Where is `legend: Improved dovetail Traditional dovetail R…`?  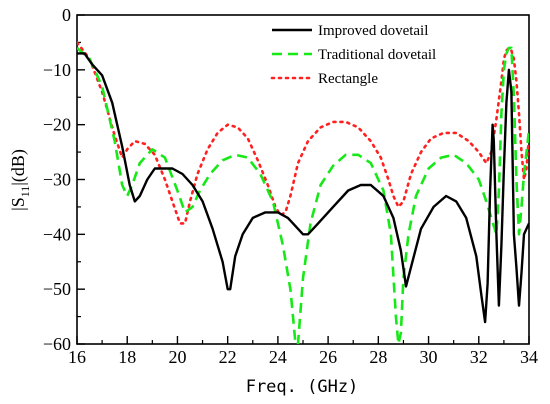 legend: Improved dovetail Traditional dovetail R… is located at coordinates (353, 55).